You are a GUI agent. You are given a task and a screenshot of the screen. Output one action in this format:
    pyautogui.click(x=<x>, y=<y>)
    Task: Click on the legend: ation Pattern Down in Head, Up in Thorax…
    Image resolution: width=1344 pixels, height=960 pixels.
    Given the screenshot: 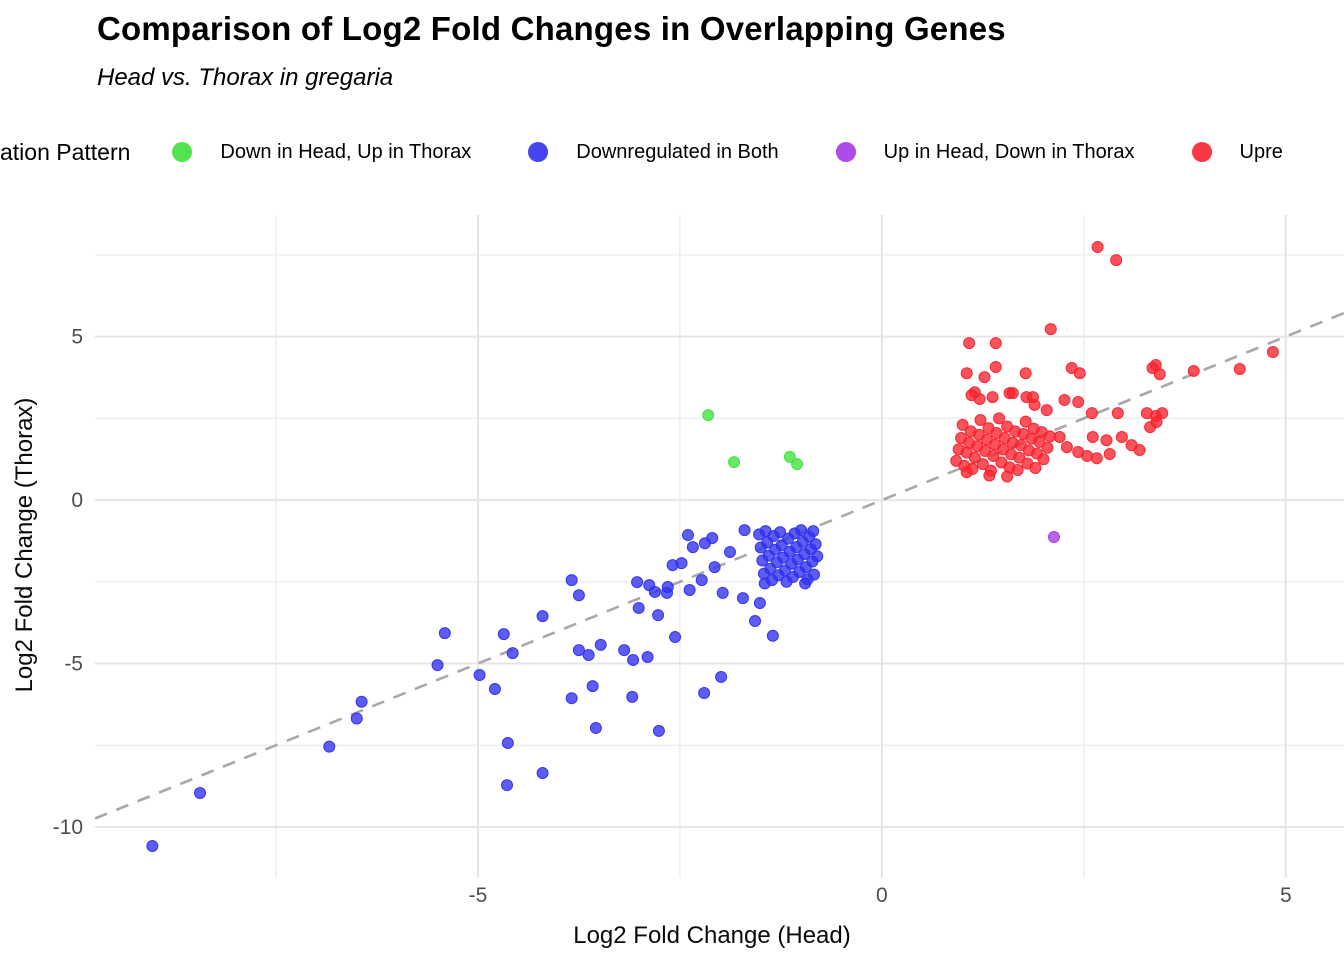 What is the action you would take?
    pyautogui.click(x=672, y=152)
    